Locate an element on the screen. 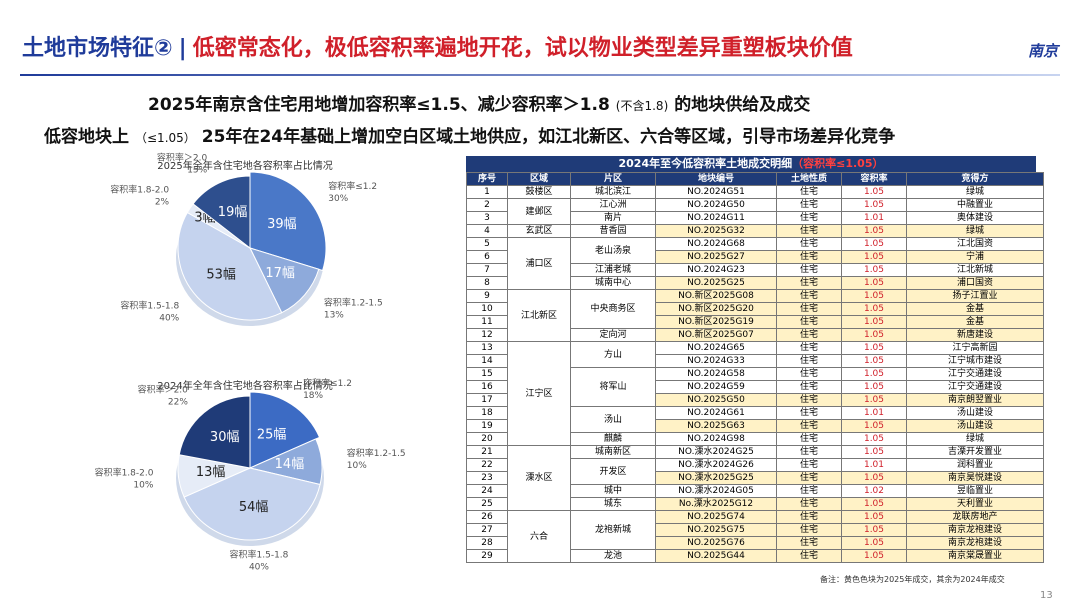 This screenshot has height=608, width=1080. table-row: 2 建邺区 江心洲 NO.2024G50 住宅 1.05 中融置业 is located at coordinates (755, 211).